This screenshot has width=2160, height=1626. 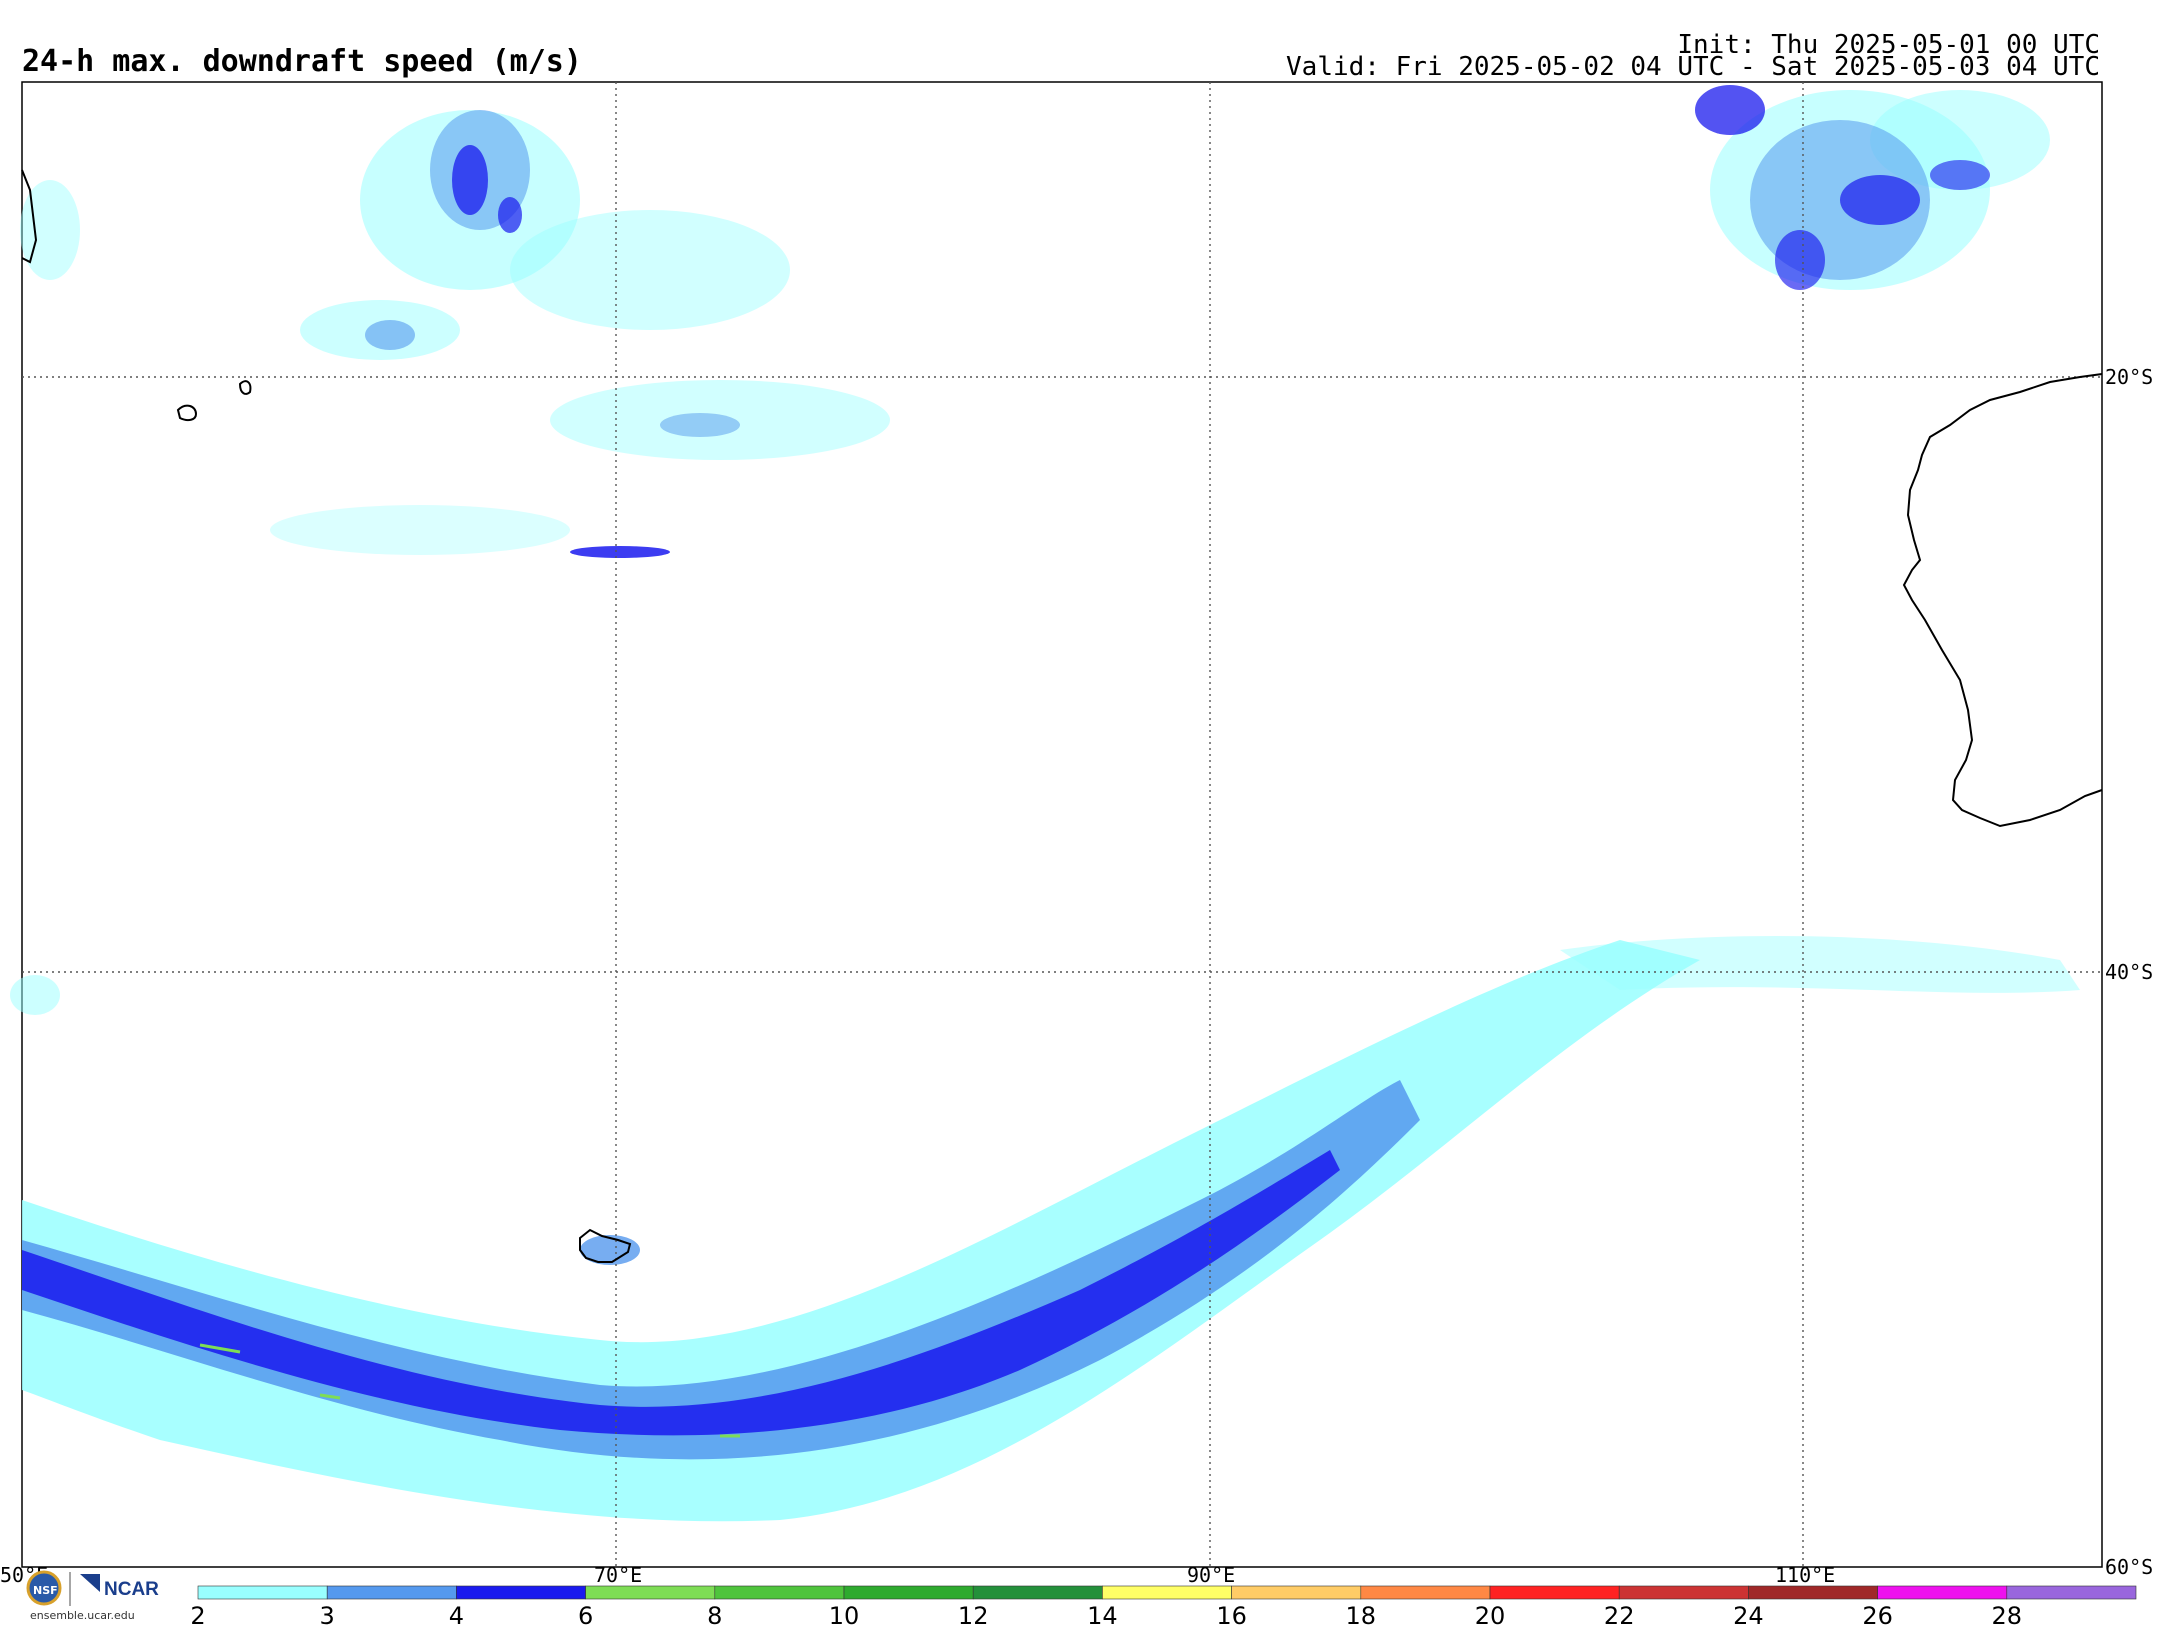 What do you see at coordinates (1872, 187) in the screenshot?
I see `downdraft-field-northeast` at bounding box center [1872, 187].